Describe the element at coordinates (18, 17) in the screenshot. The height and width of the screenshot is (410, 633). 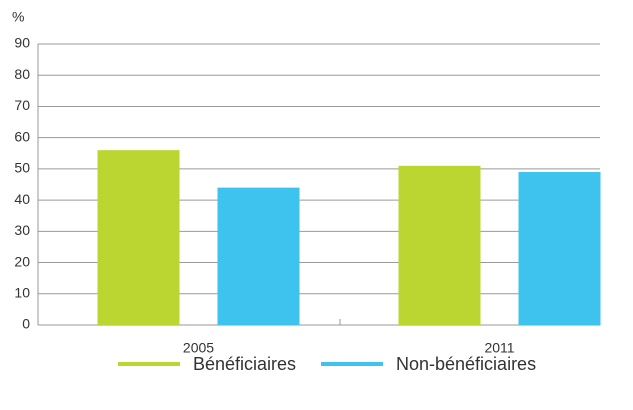
I see `y-axis-label: %` at that location.